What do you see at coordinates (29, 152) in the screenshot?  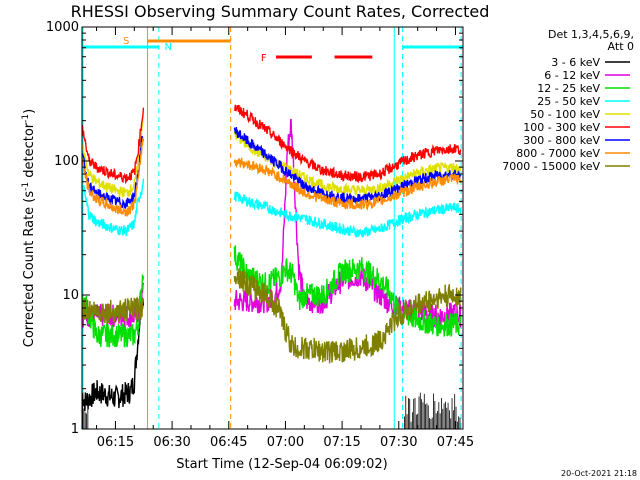 I see `y-axis-label-mid: detector` at bounding box center [29, 152].